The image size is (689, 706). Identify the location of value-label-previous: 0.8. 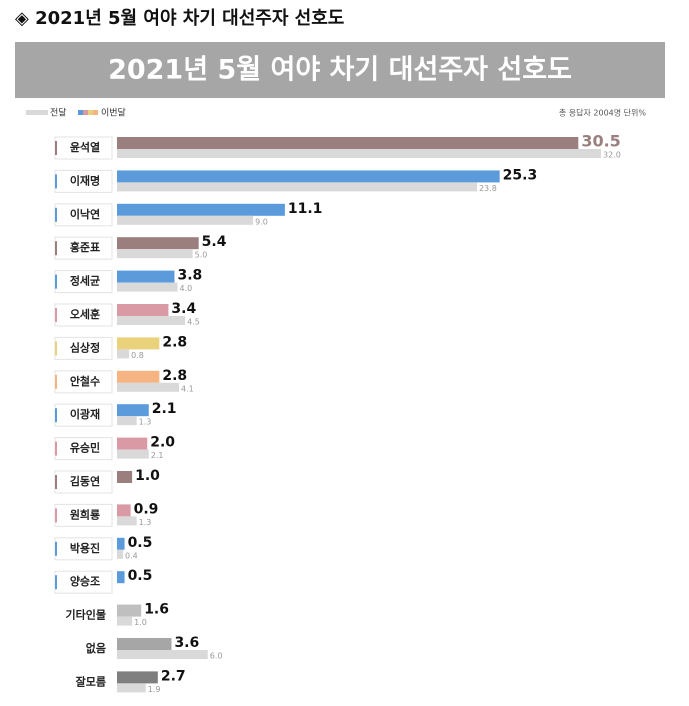
(137, 355).